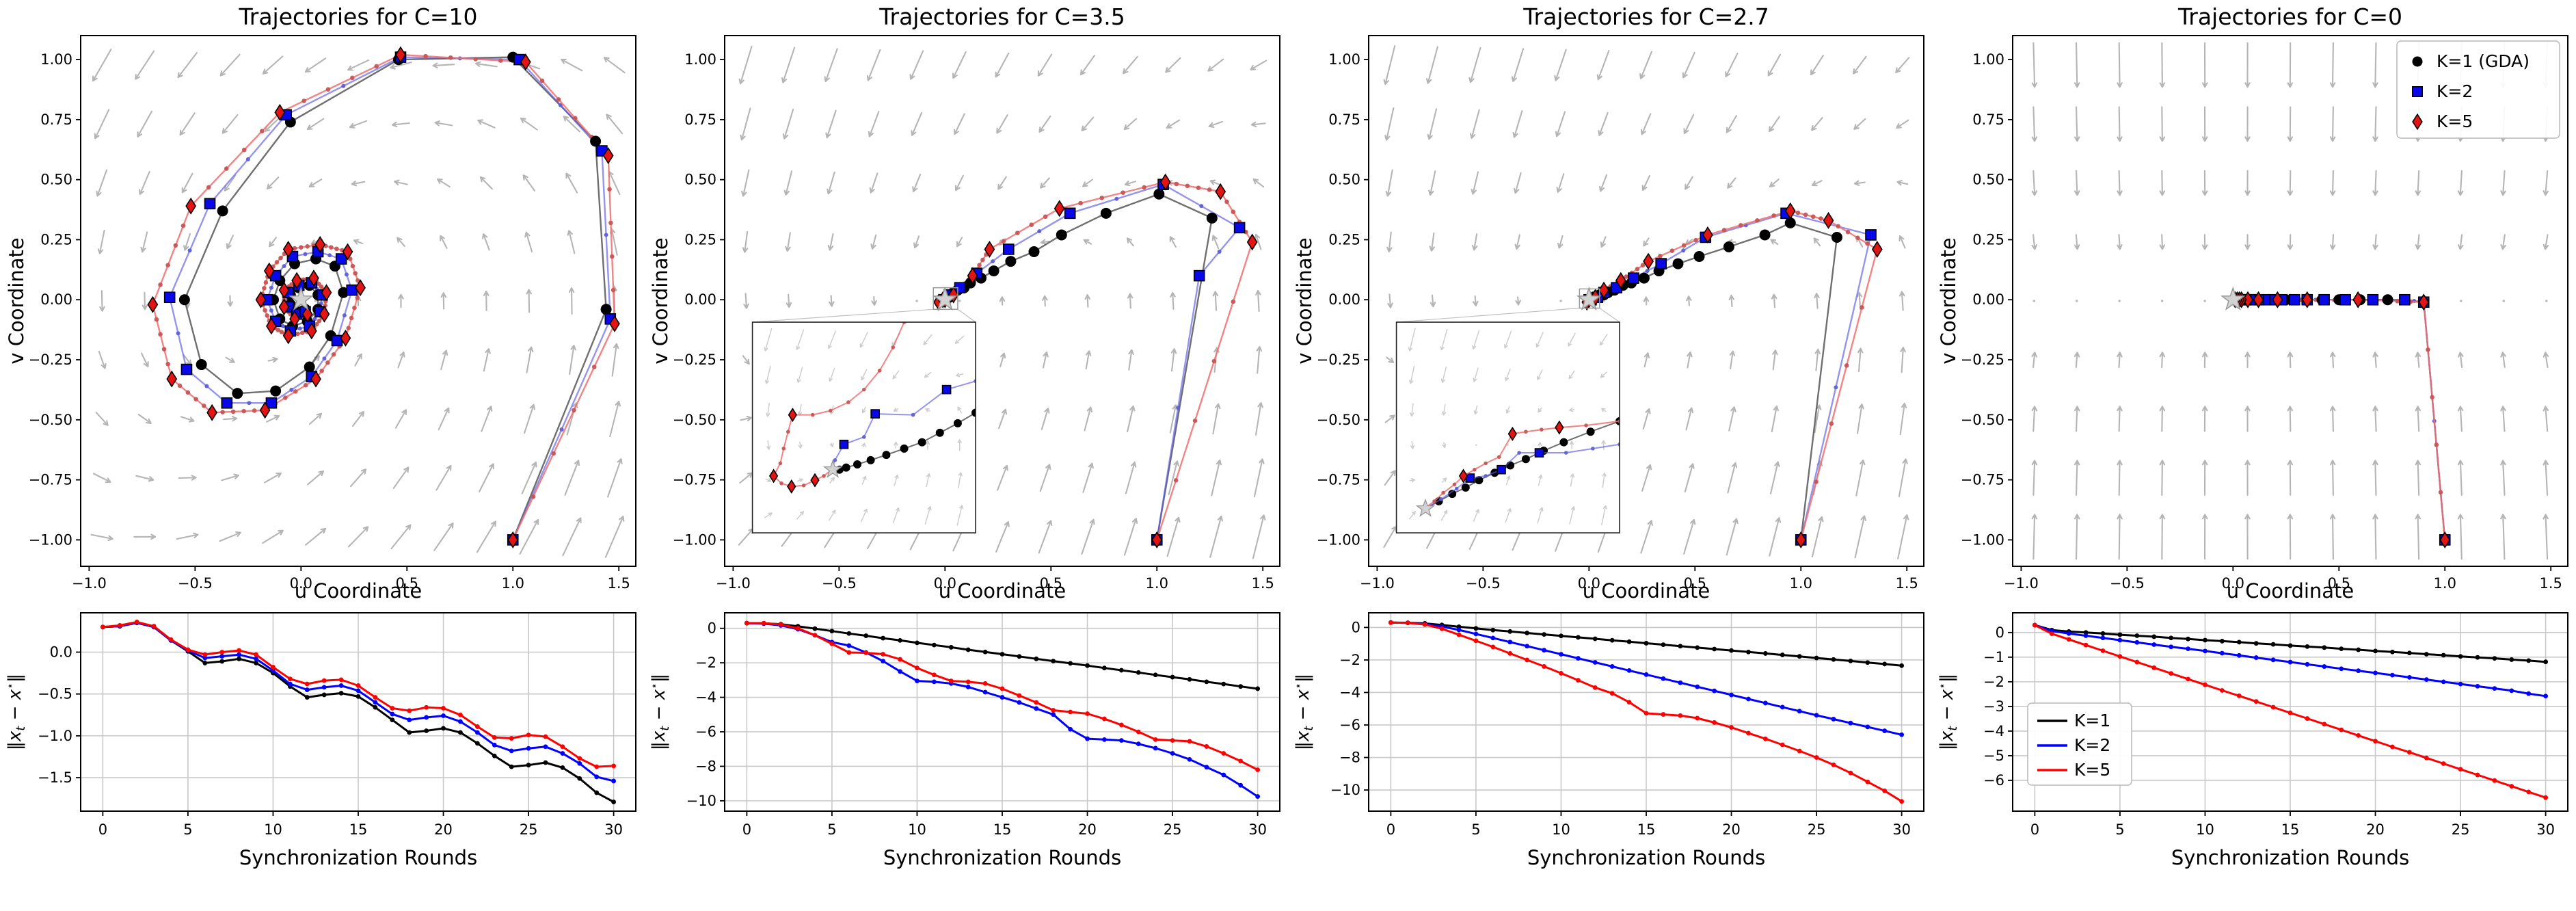  I want to click on axes-frame, so click(358, 301).